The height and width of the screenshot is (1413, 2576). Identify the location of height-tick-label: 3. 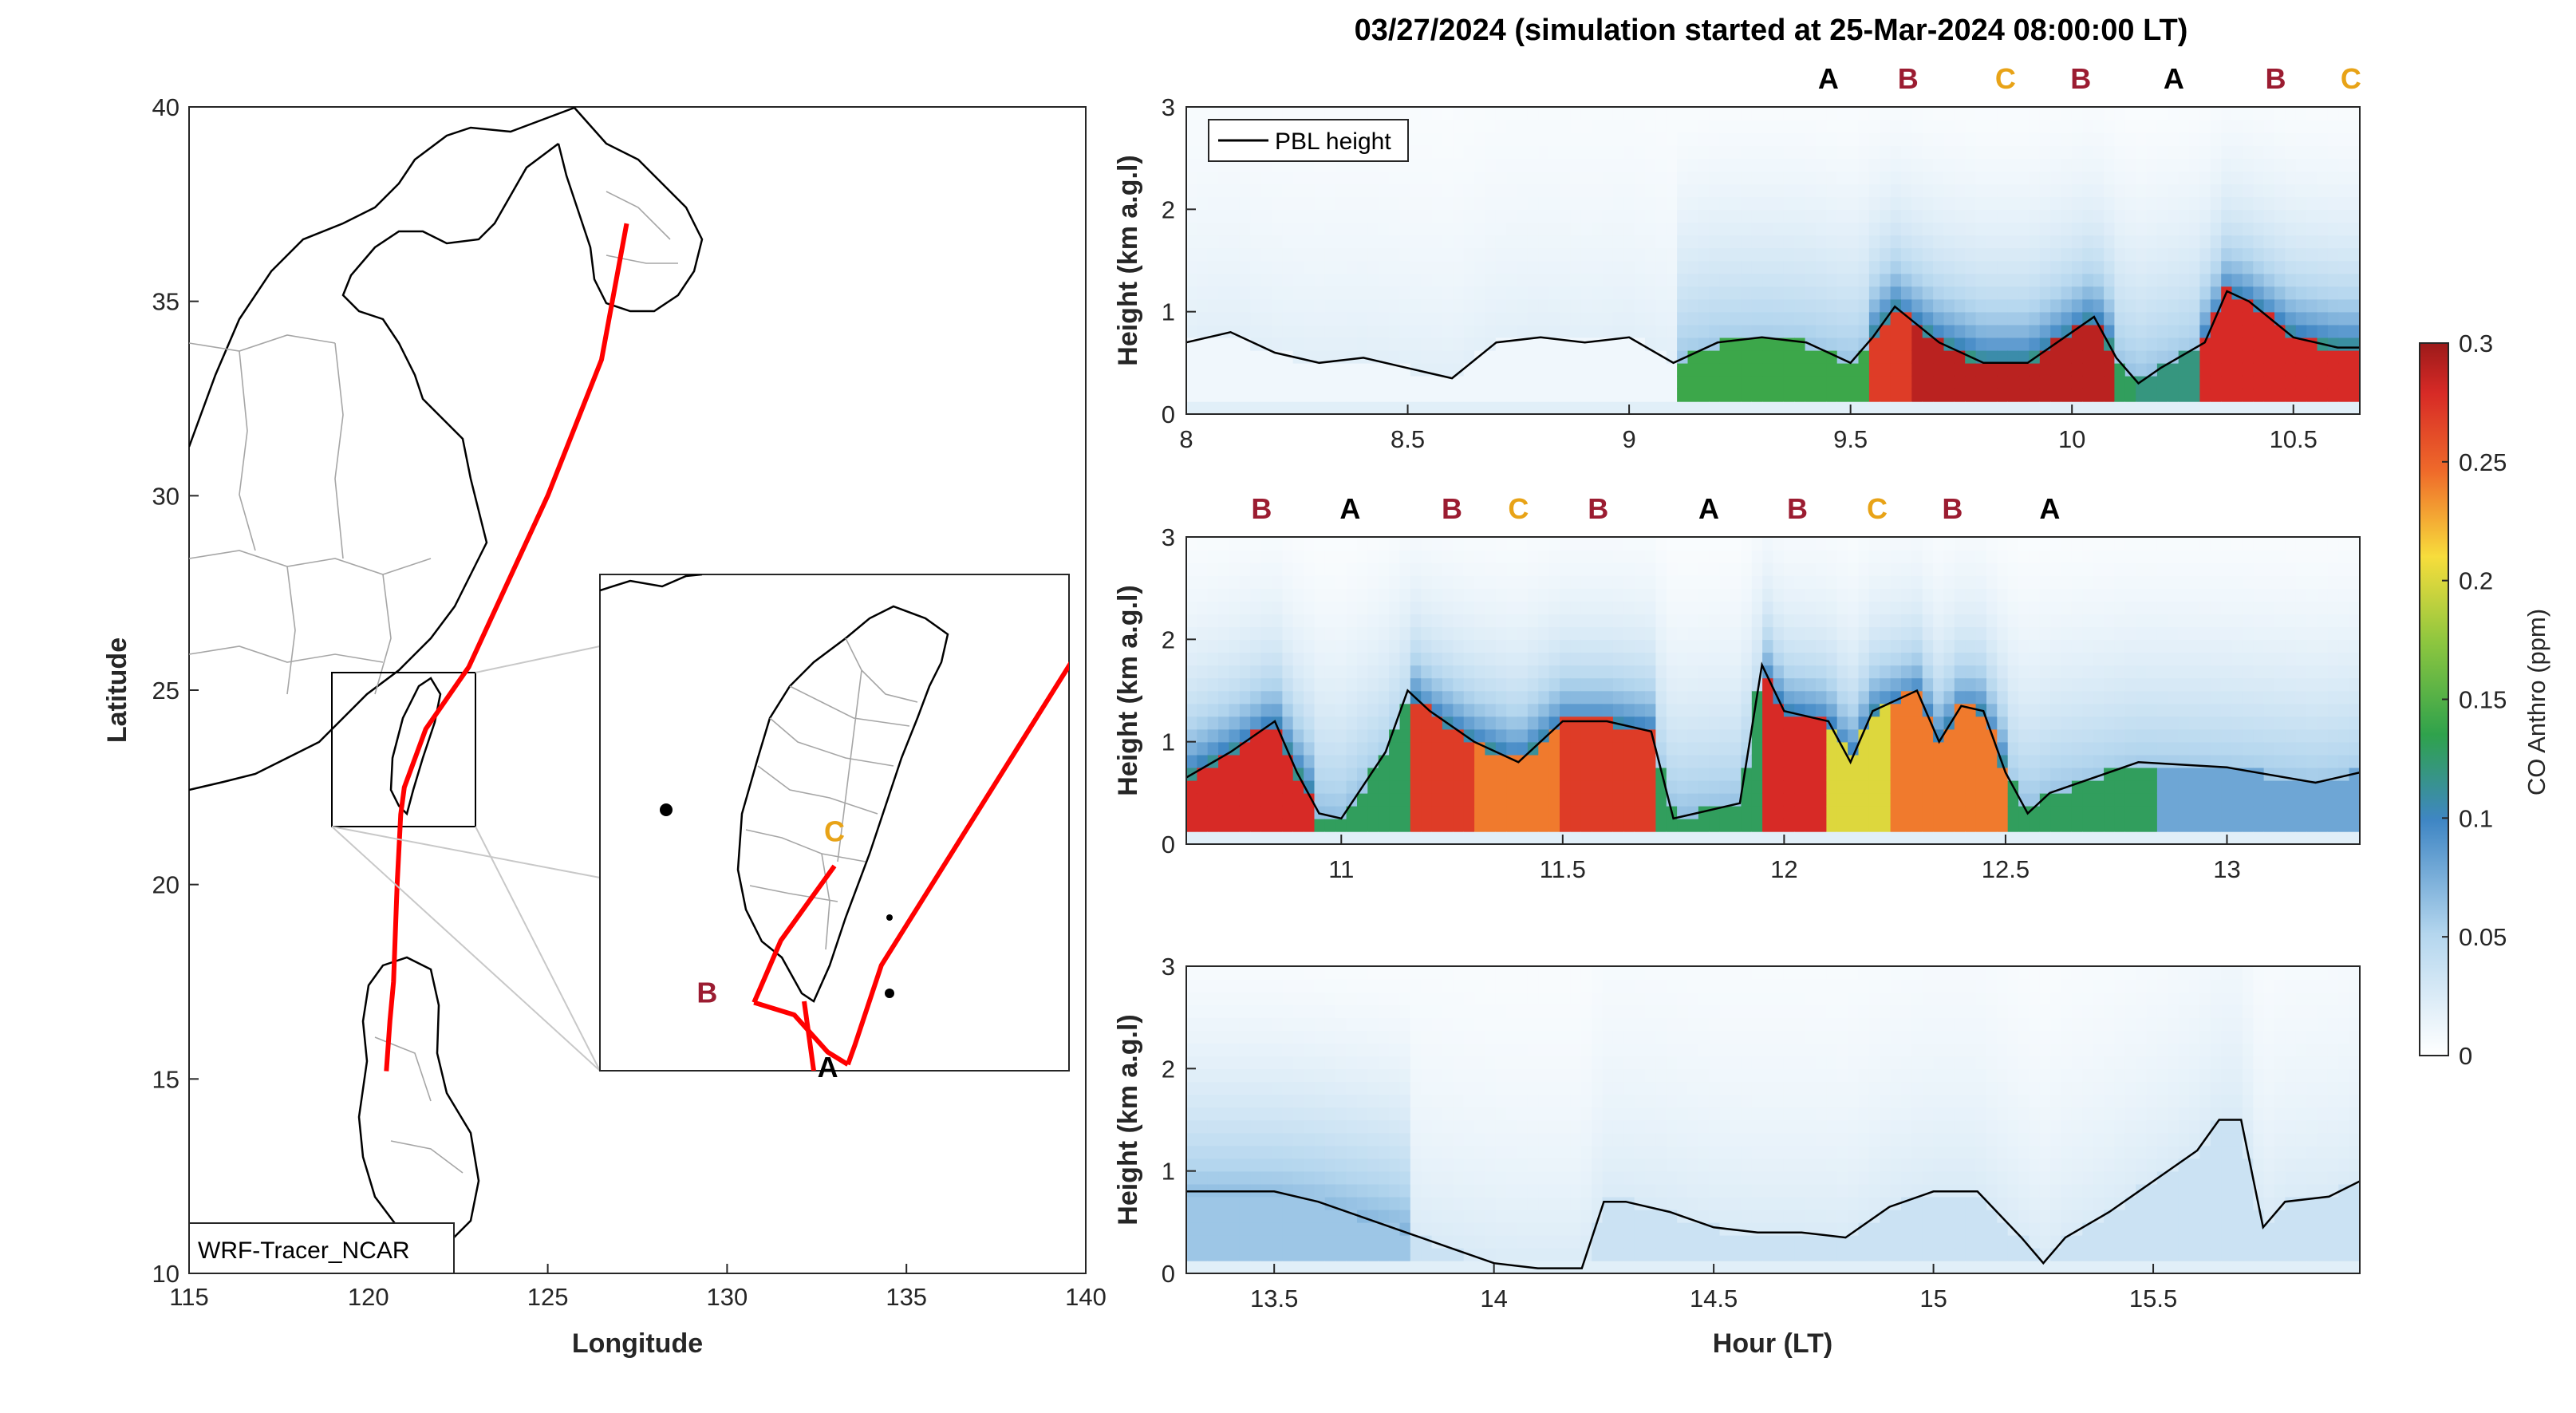
(1169, 107).